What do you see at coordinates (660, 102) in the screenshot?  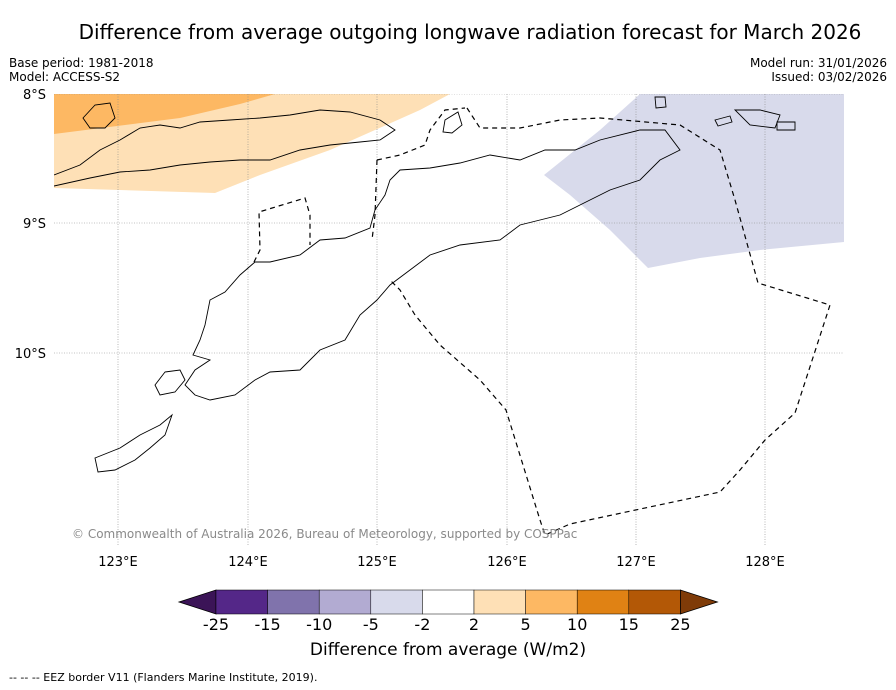 I see `coast-islet` at bounding box center [660, 102].